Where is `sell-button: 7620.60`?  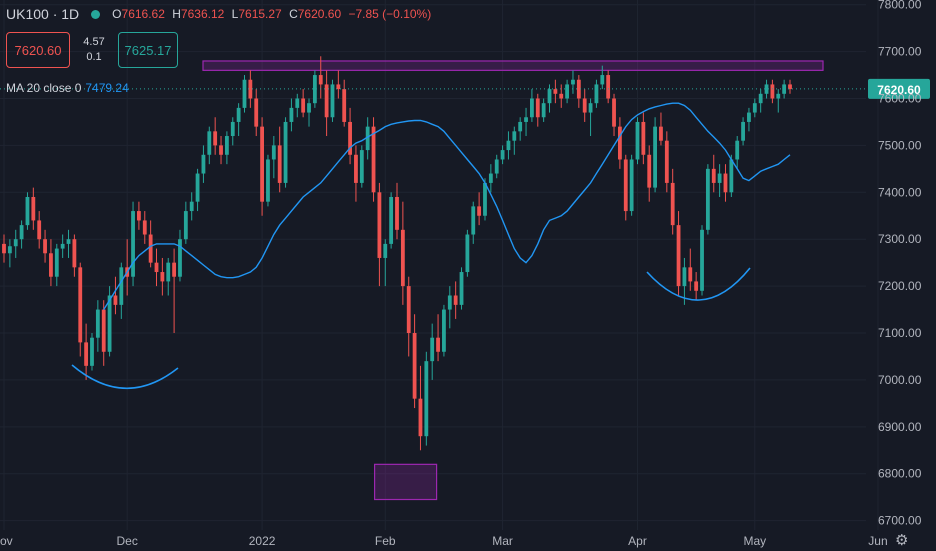
sell-button: 7620.60 is located at coordinates (38, 50).